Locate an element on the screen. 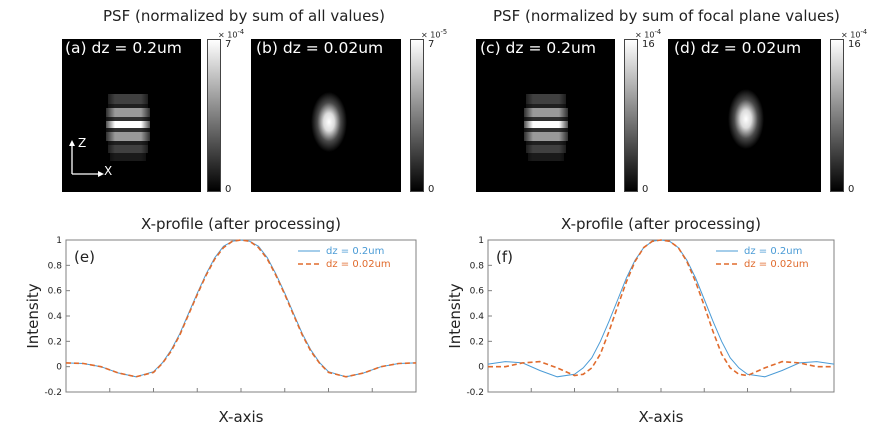 This screenshot has height=435, width=883. colorbar-b-min: 0 is located at coordinates (431, 189).